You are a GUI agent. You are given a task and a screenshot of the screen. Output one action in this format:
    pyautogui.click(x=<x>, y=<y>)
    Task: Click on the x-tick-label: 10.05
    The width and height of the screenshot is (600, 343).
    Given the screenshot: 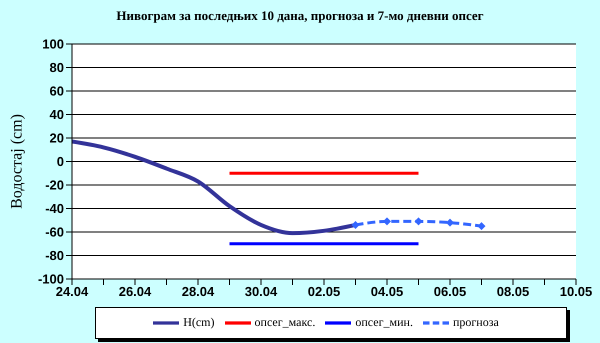 What is the action you would take?
    pyautogui.click(x=576, y=292)
    